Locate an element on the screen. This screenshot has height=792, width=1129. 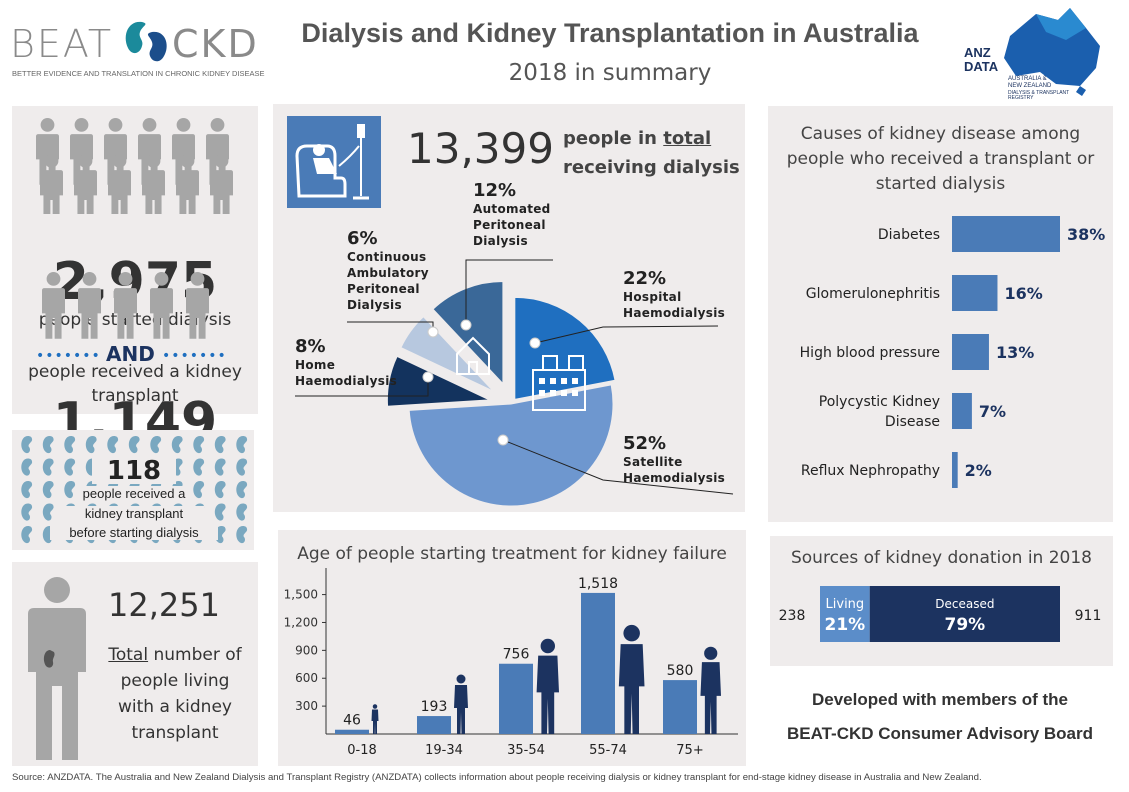
causes-title-1: Causes of kidney disease among is located at coordinates (940, 134).